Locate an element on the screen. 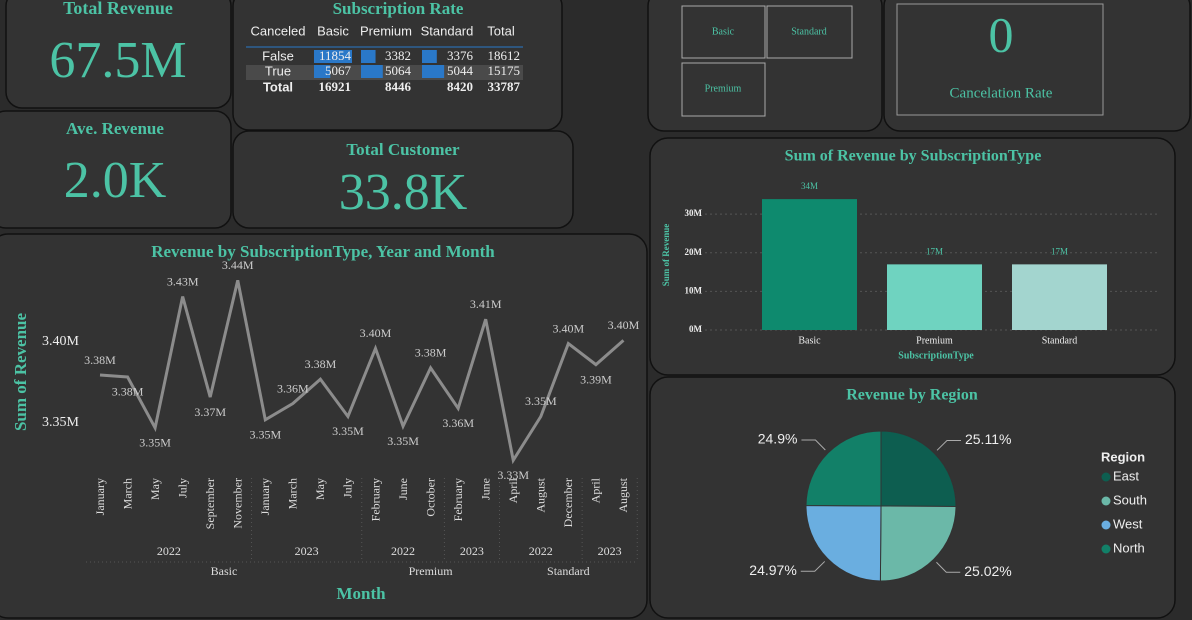 The height and width of the screenshot is (620, 1192). chart-title: Sum of Revenue by SubscriptionType is located at coordinates (913, 156).